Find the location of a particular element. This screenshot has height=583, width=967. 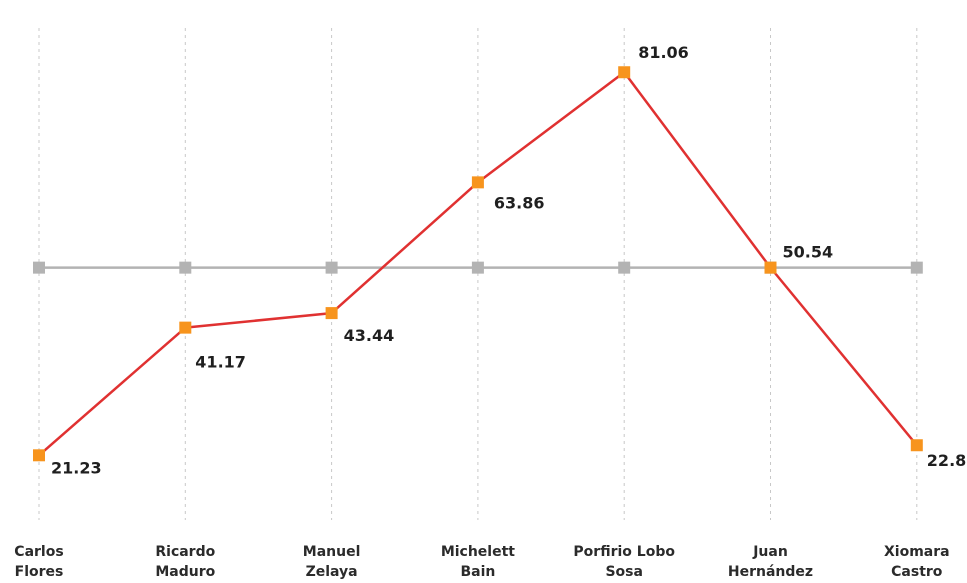

data-label: 21.23 is located at coordinates (76, 467).